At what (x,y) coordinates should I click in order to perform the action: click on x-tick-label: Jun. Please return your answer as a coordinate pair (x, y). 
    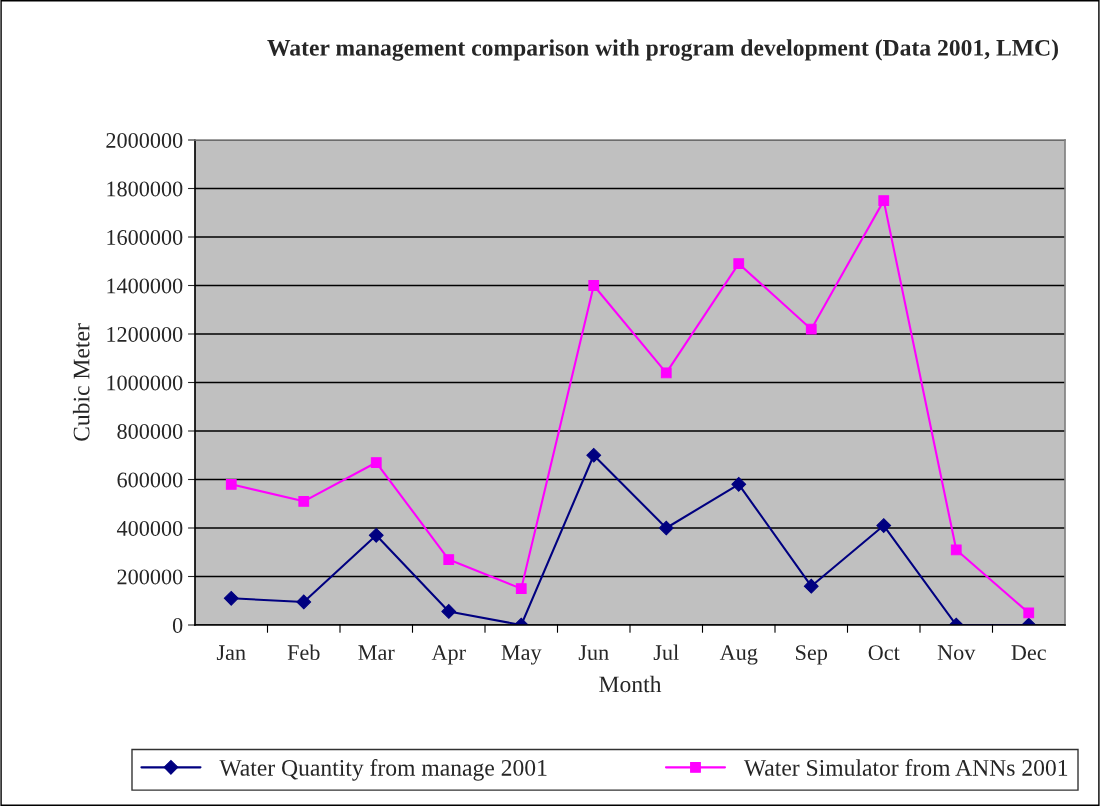
    Looking at the image, I should click on (593, 653).